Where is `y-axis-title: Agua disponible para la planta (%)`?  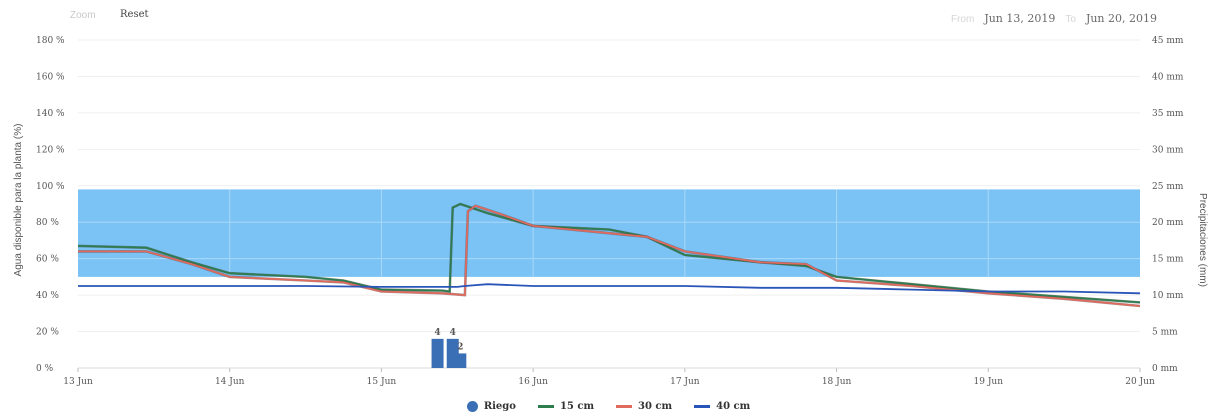
y-axis-title: Agua disponible para la planta (%) is located at coordinates (18, 200).